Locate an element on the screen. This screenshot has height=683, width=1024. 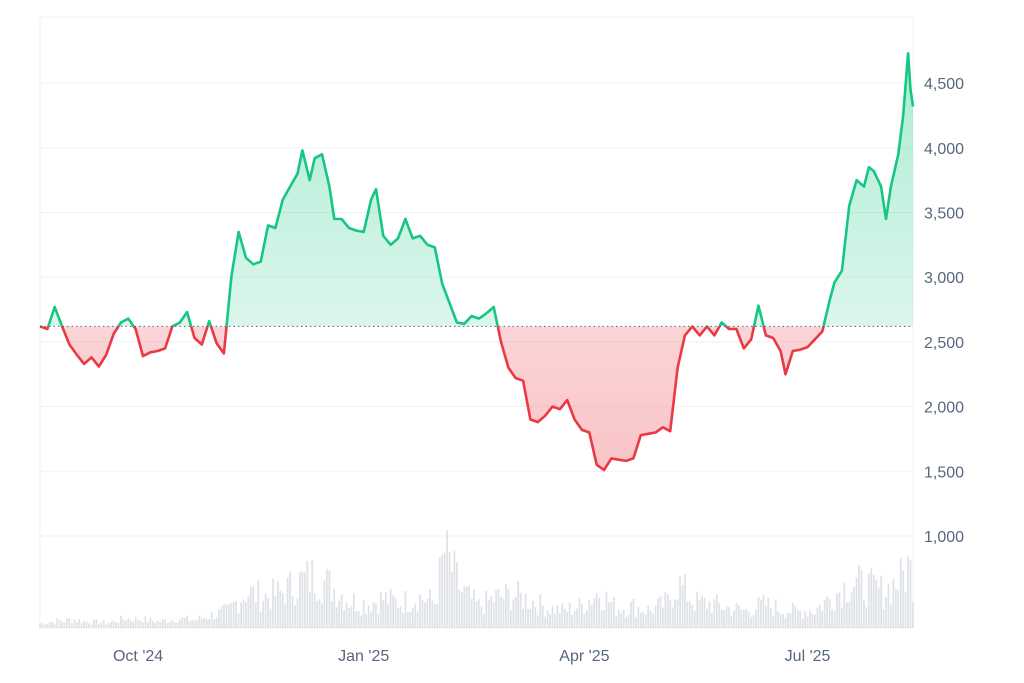
y-tick-label-3500: 3,500 is located at coordinates (944, 214).